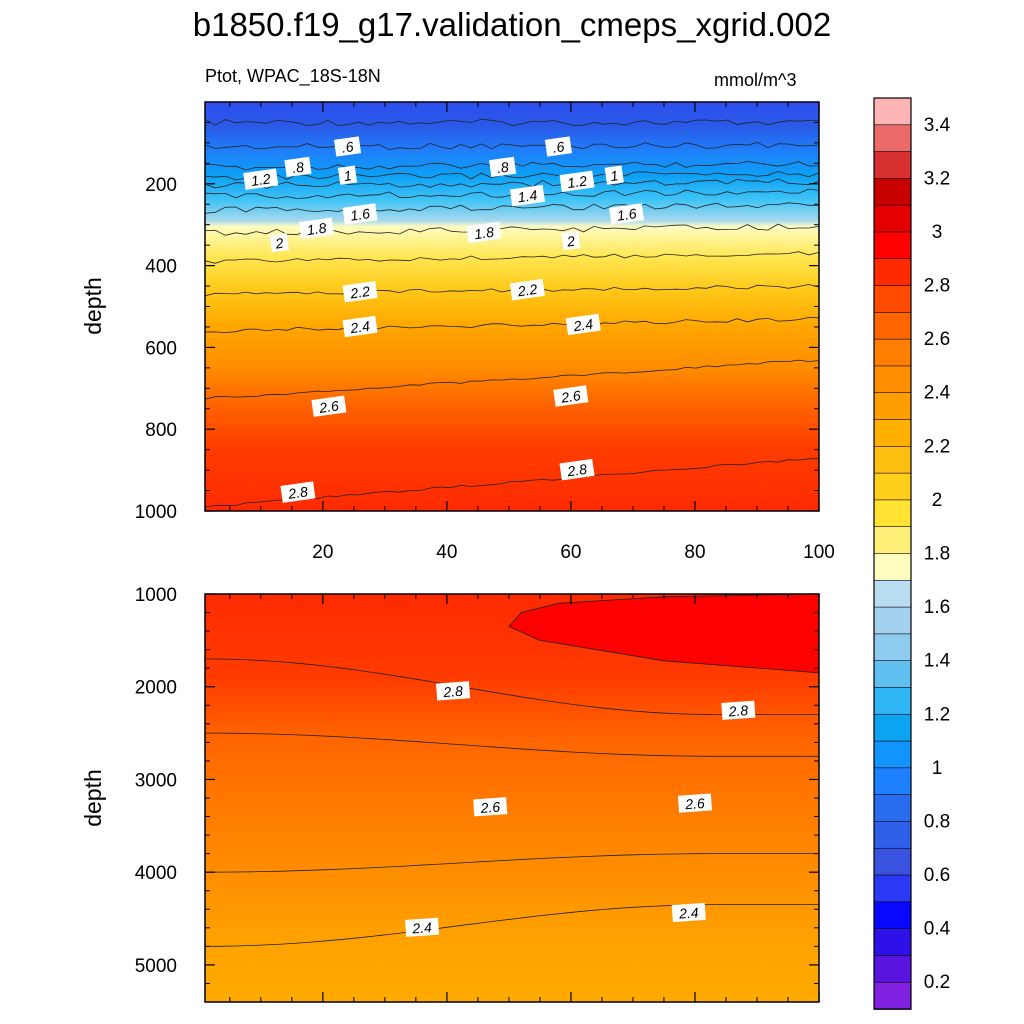  Describe the element at coordinates (937, 554) in the screenshot. I see `colorbar-label: 1.8` at that location.